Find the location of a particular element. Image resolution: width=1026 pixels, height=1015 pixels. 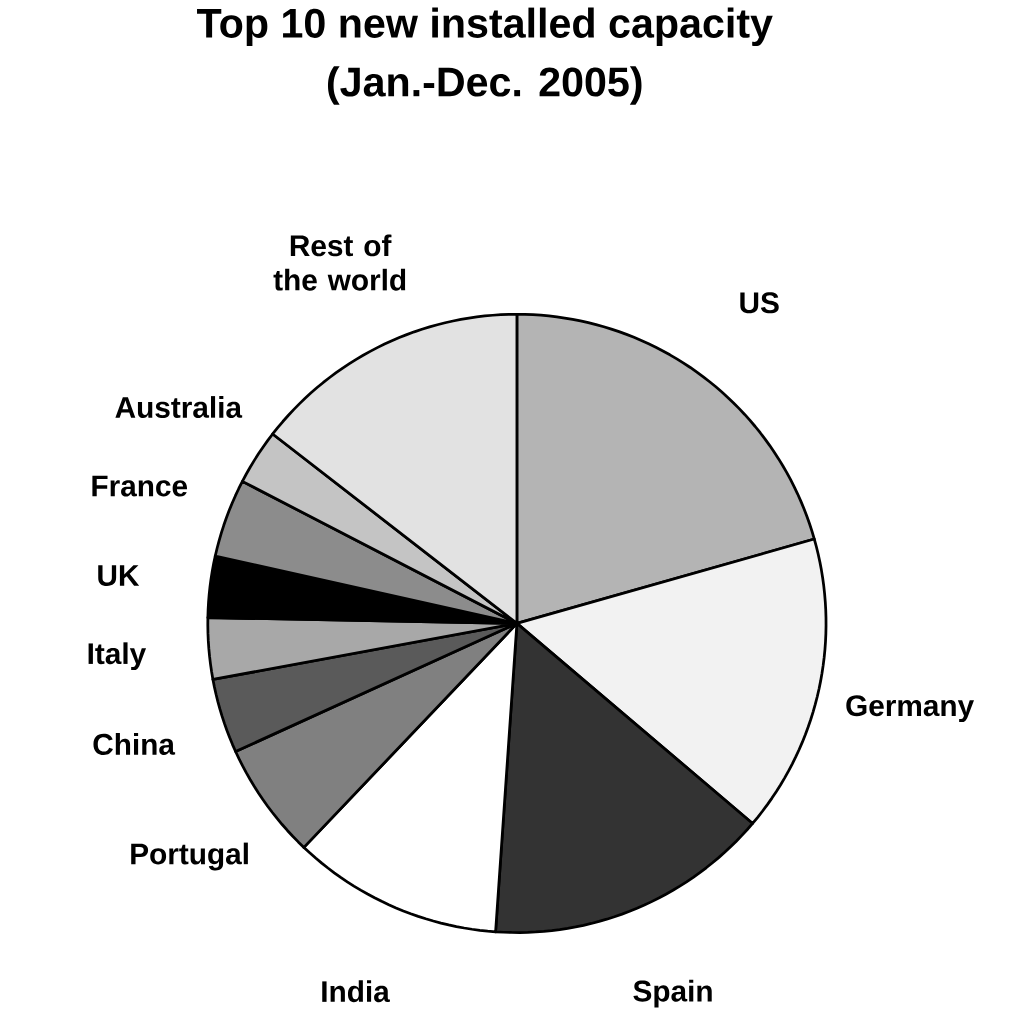

slice-label: Spain is located at coordinates (672, 993).